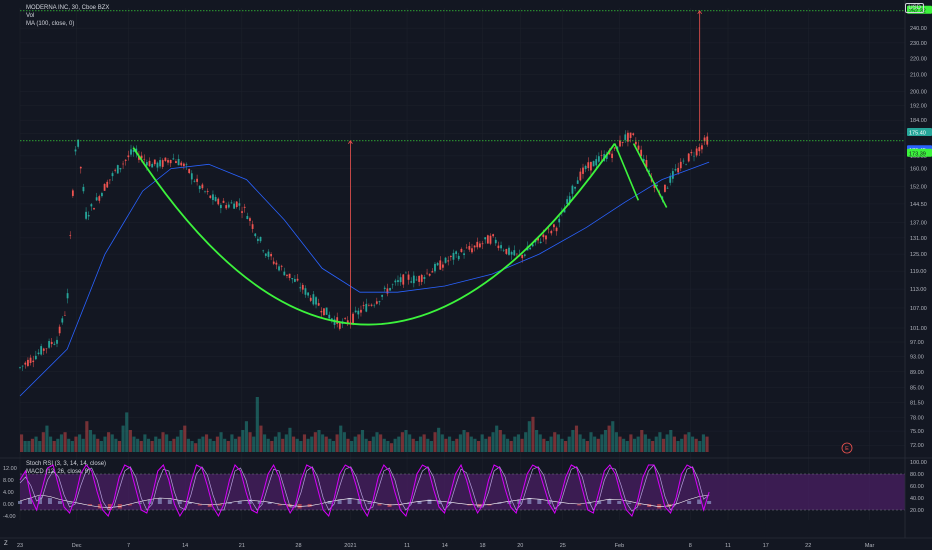 The width and height of the screenshot is (932, 550). Describe the element at coordinates (364, 490) in the screenshot. I see `stoch-k-line` at that location.